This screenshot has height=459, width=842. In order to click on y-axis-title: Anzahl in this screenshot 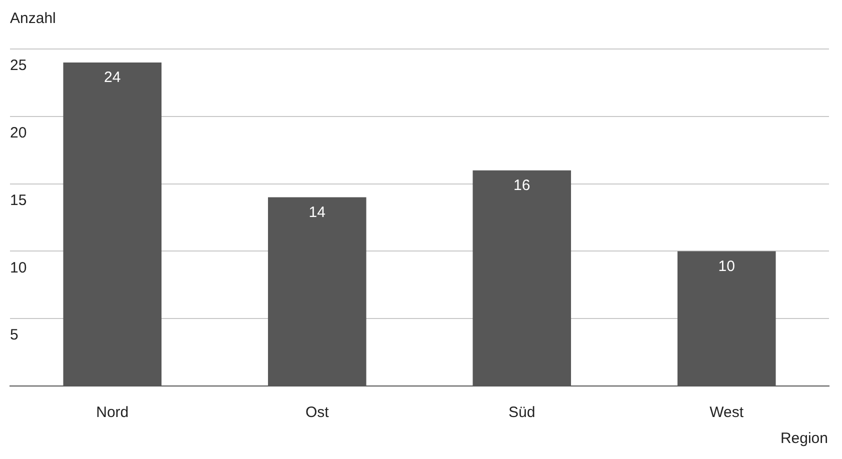, I will do `click(33, 18)`.